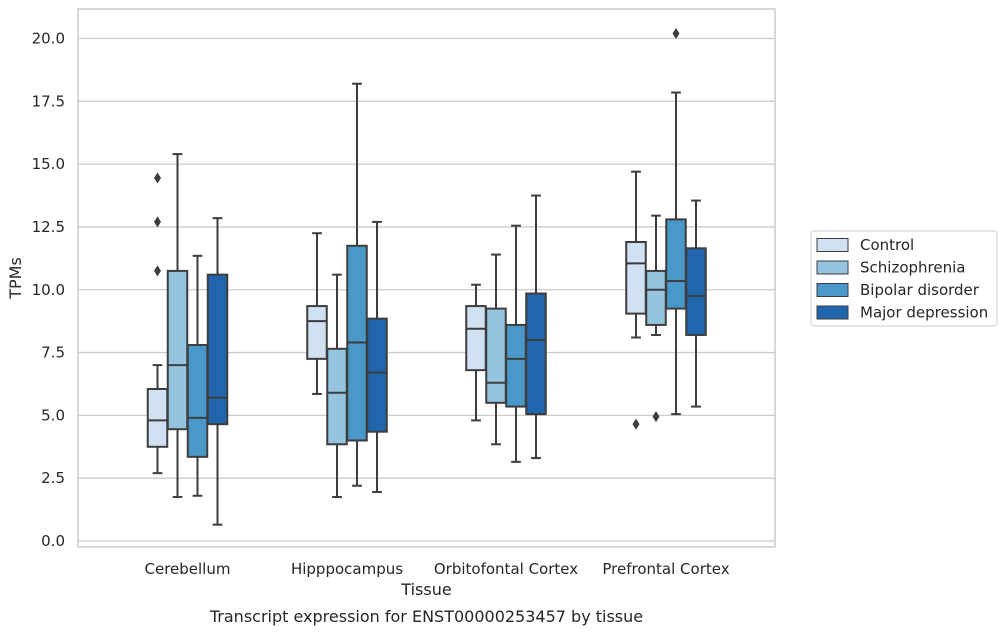  What do you see at coordinates (48, 227) in the screenshot?
I see `y-tick-label: 12.5` at bounding box center [48, 227].